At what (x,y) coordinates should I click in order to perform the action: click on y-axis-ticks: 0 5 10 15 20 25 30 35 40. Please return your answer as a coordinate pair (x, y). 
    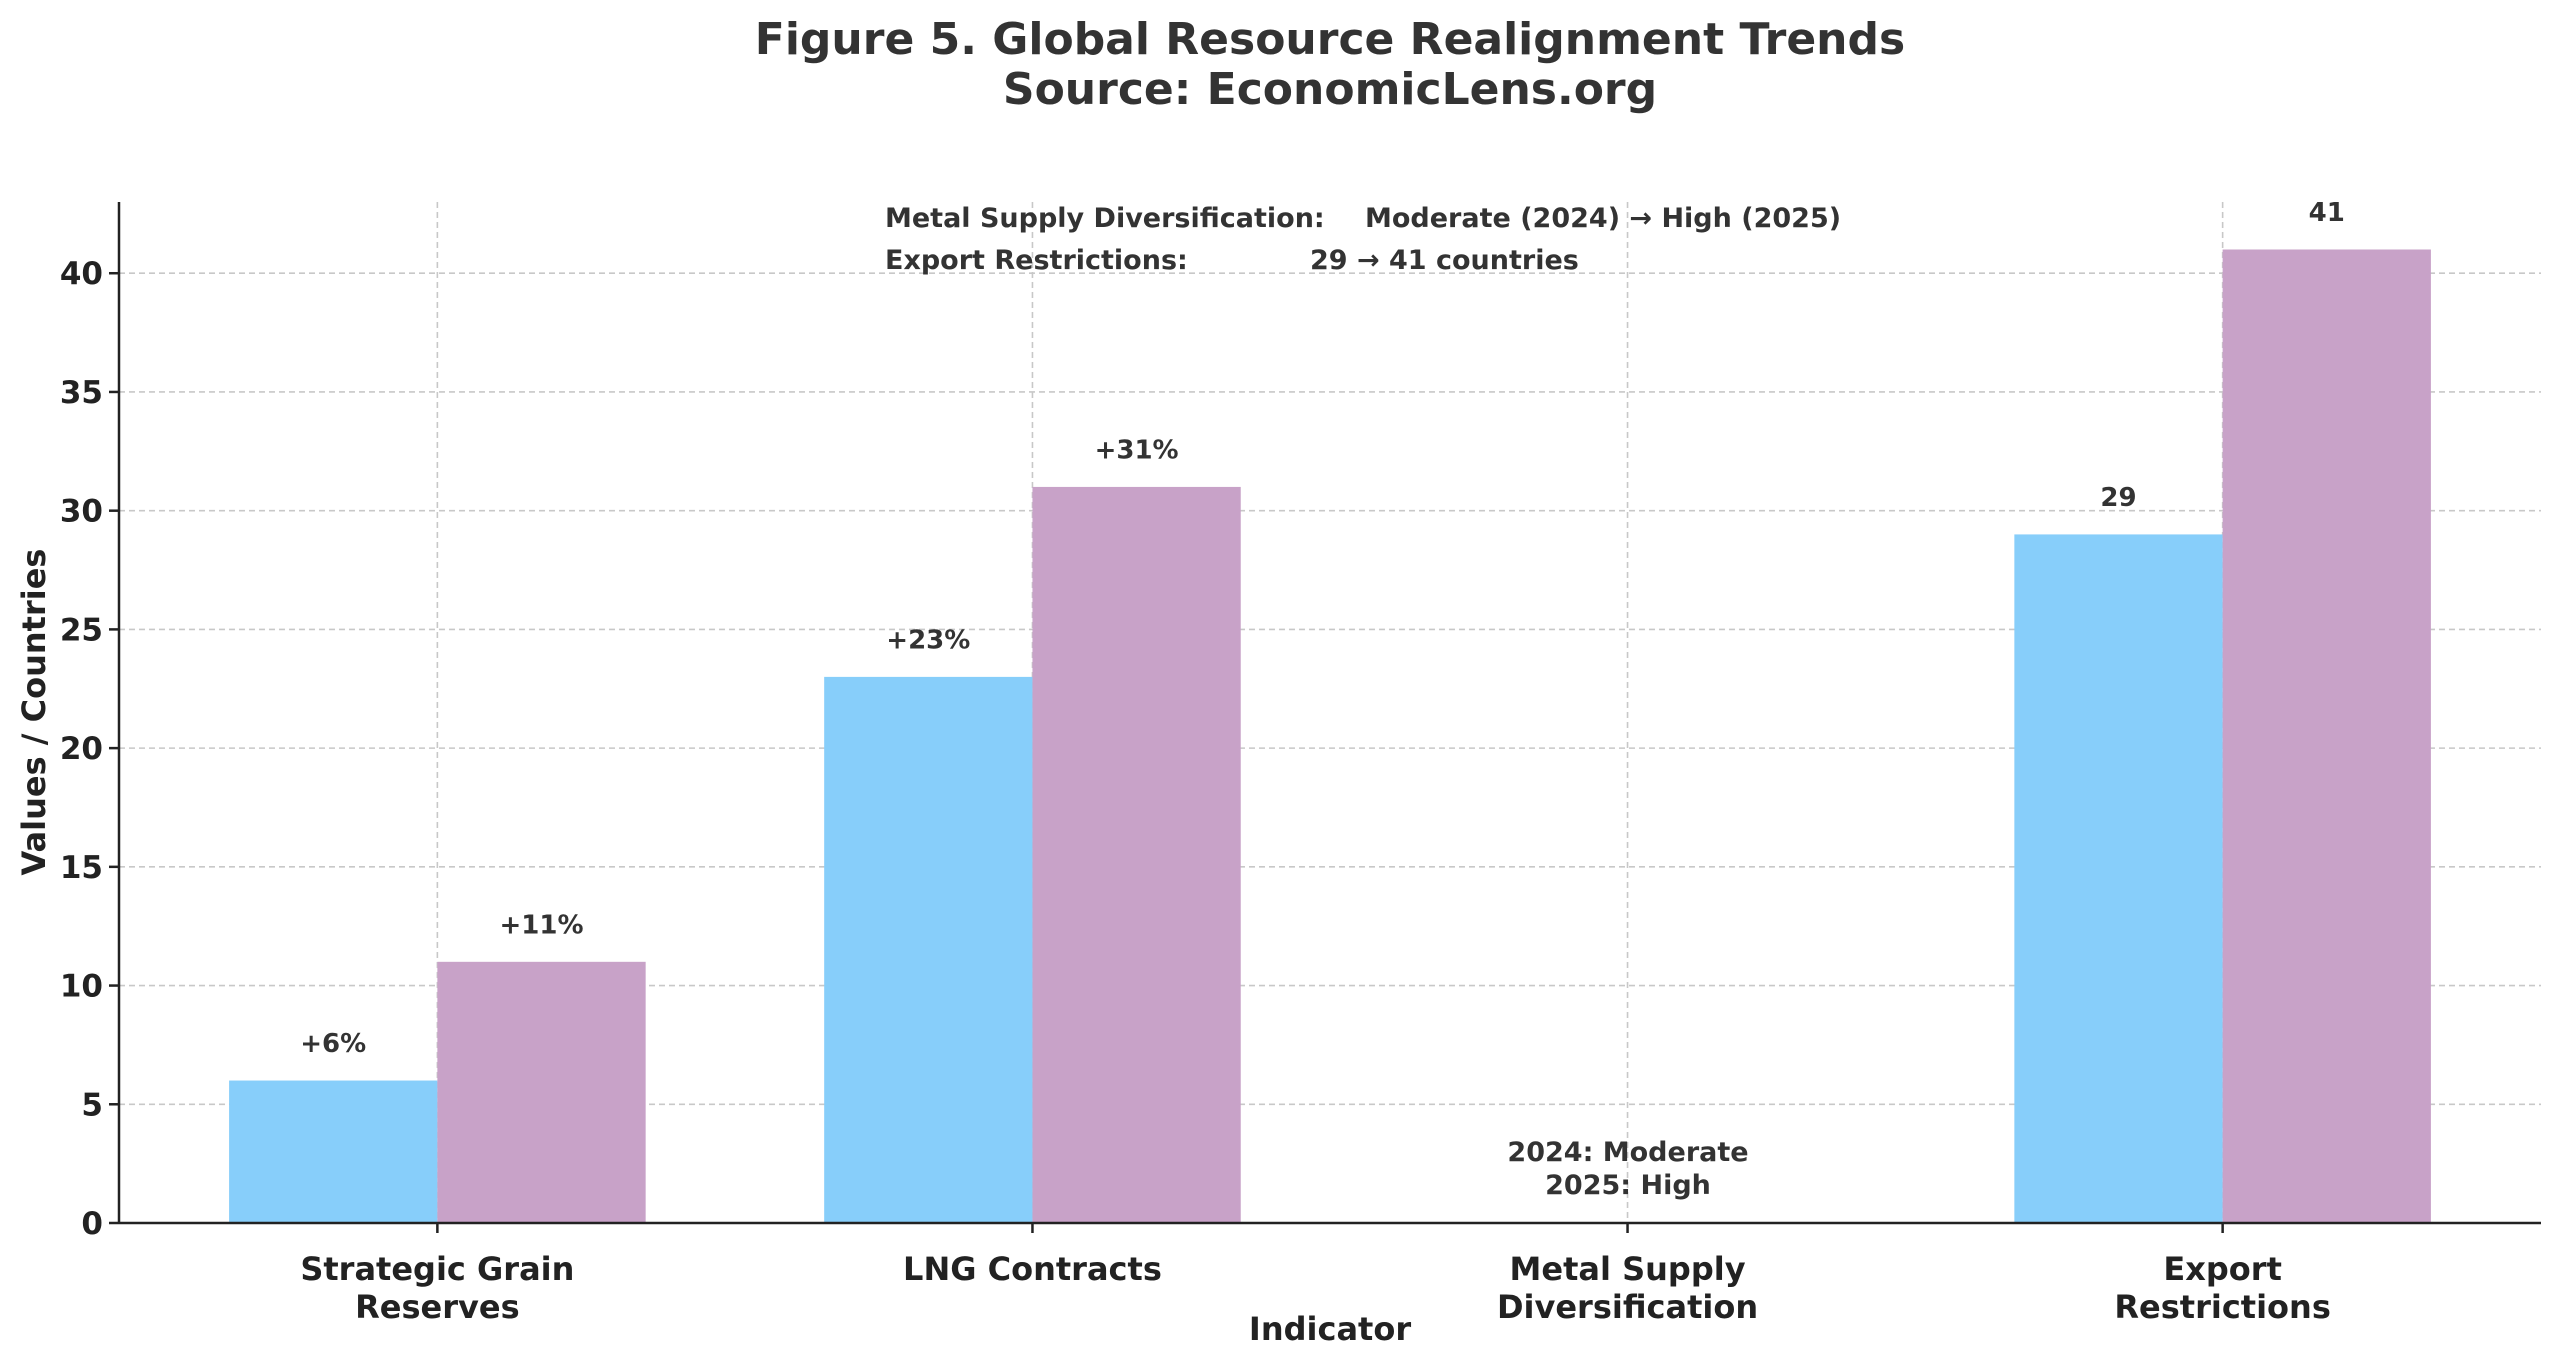
    Looking at the image, I should click on (89, 749).